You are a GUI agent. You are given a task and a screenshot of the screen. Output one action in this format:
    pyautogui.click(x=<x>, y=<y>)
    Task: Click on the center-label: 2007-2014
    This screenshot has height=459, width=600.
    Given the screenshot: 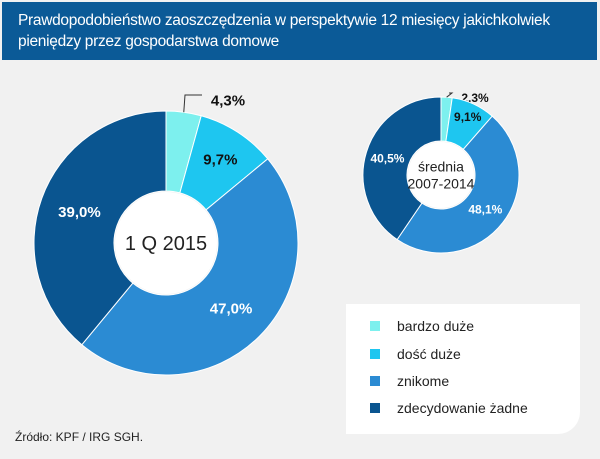 What is the action you would take?
    pyautogui.click(x=441, y=183)
    